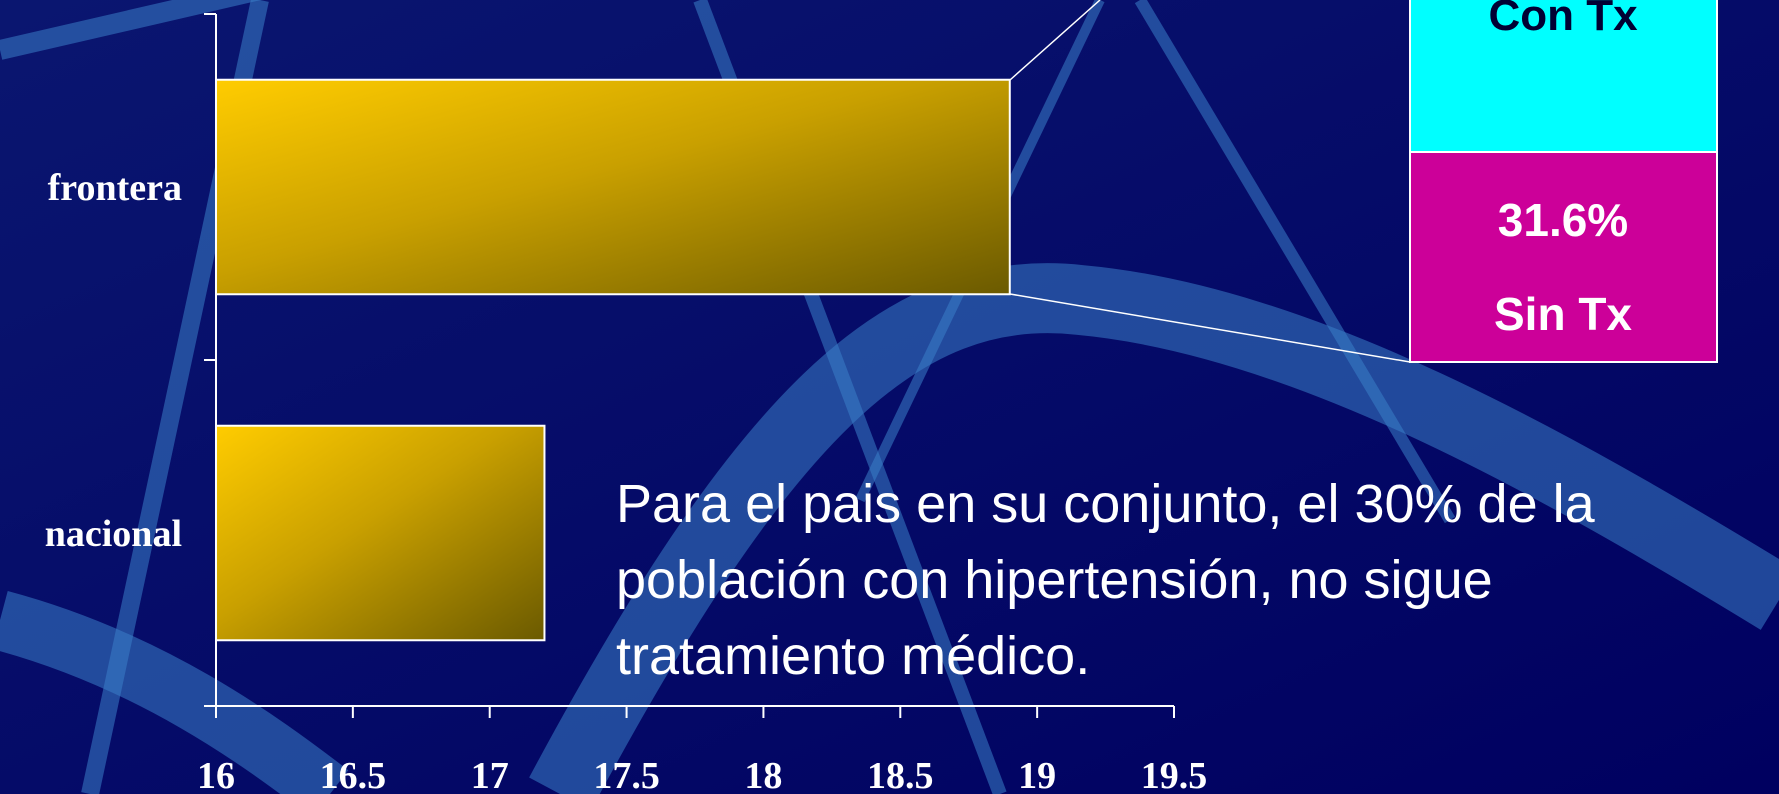  I want to click on x-tick-label: 16, so click(216, 774).